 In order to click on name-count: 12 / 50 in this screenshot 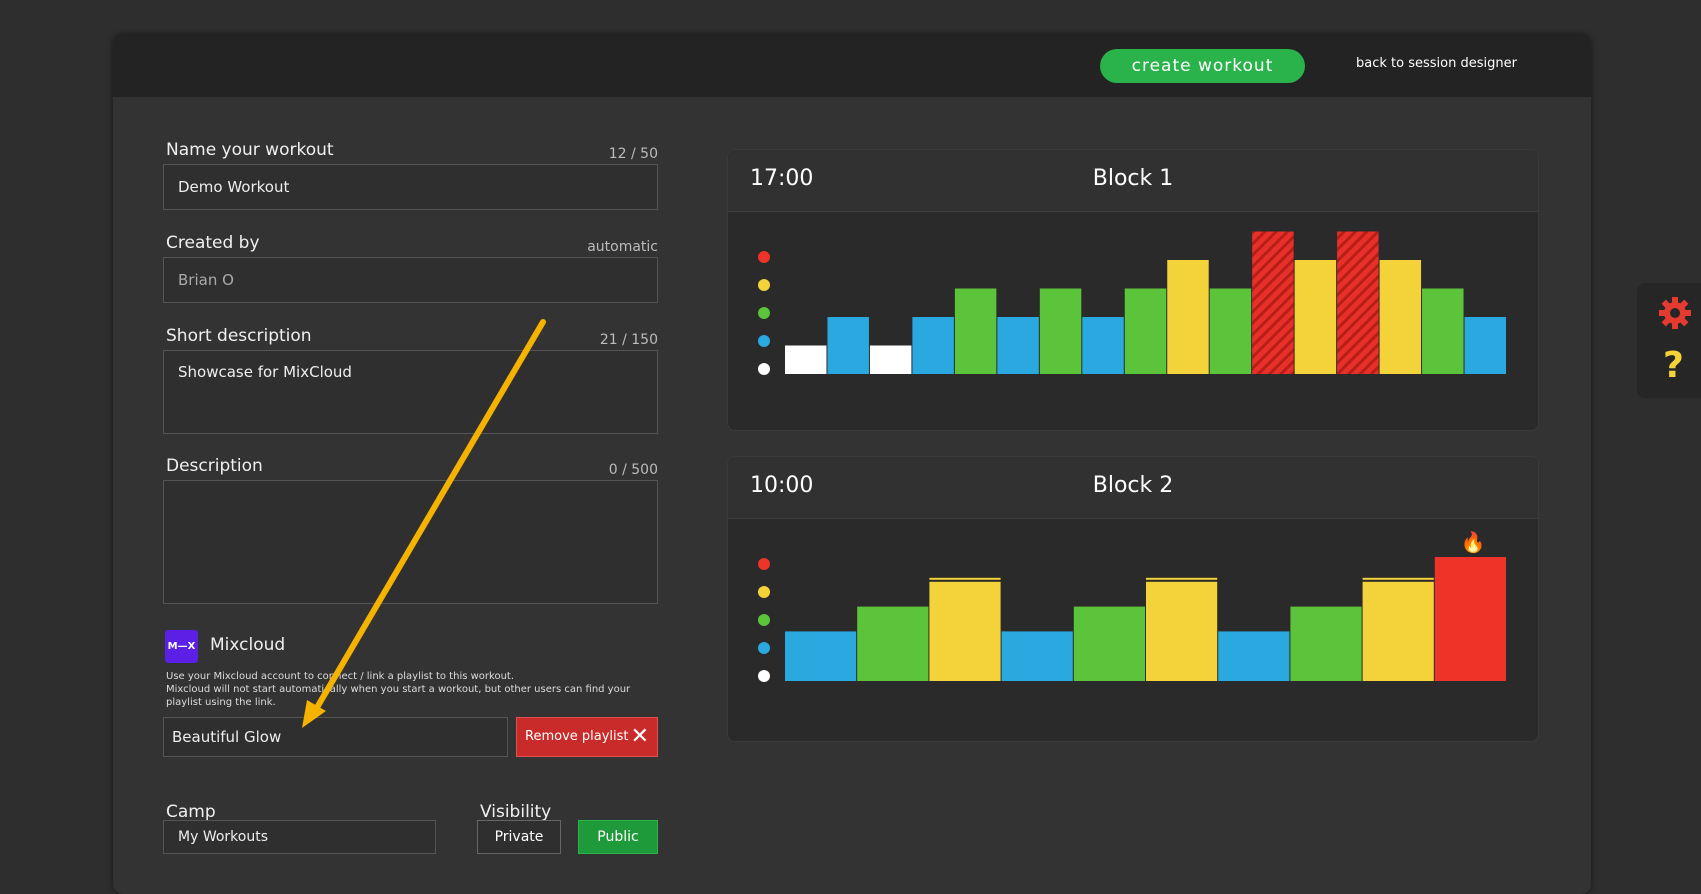, I will do `click(633, 154)`.